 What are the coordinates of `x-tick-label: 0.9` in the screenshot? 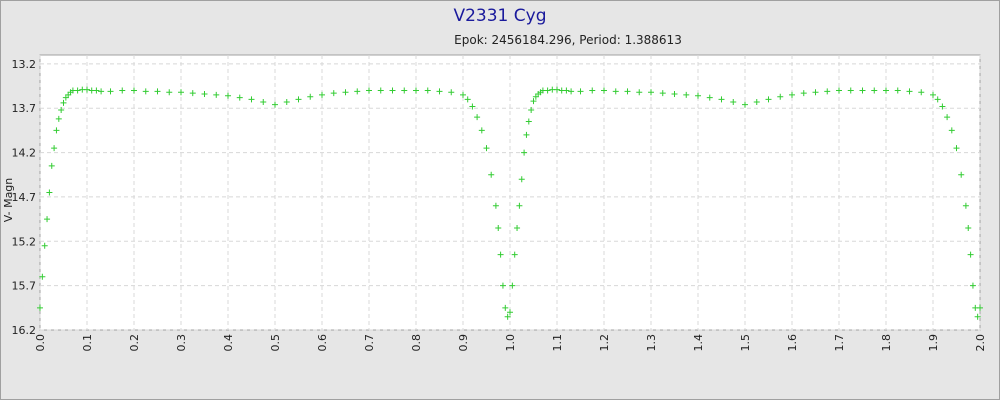 It's located at (463, 343).